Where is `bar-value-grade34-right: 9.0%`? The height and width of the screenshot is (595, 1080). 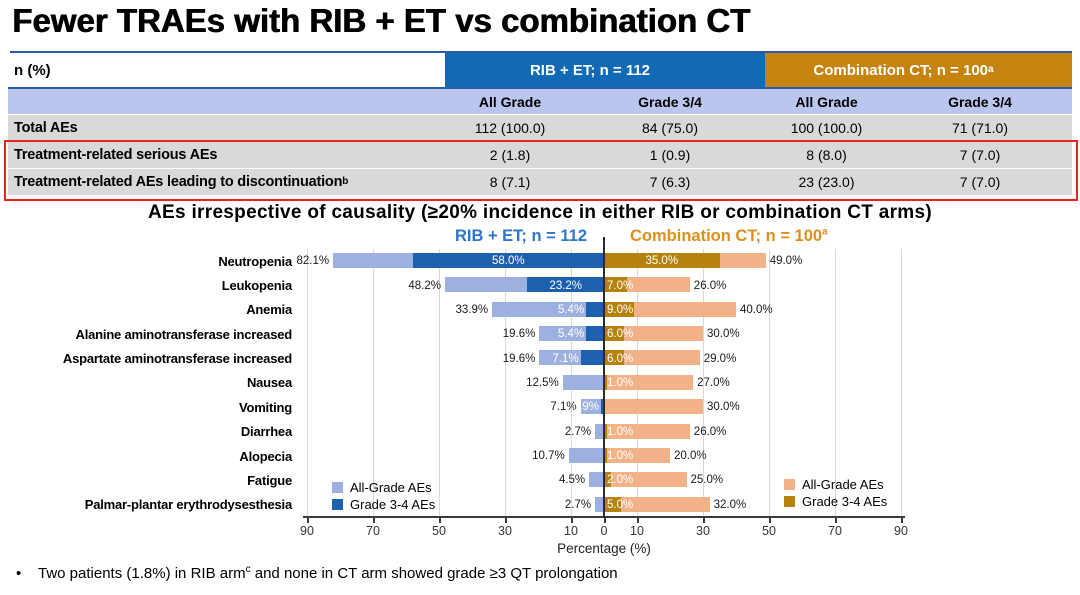
bar-value-grade34-right: 9.0% is located at coordinates (620, 309).